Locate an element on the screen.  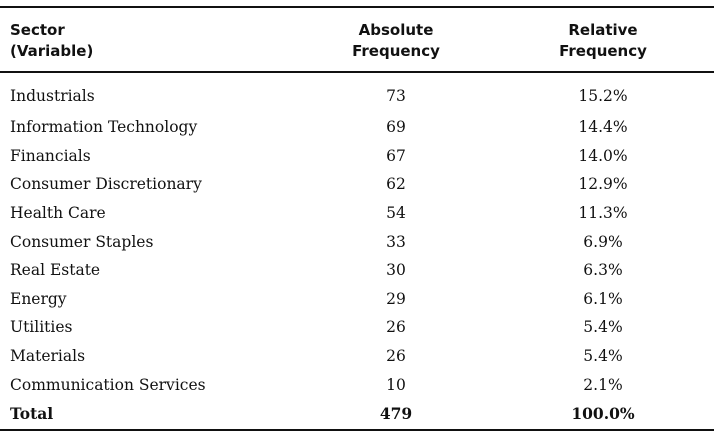
total-relative: 100.0% is located at coordinates (603, 414).